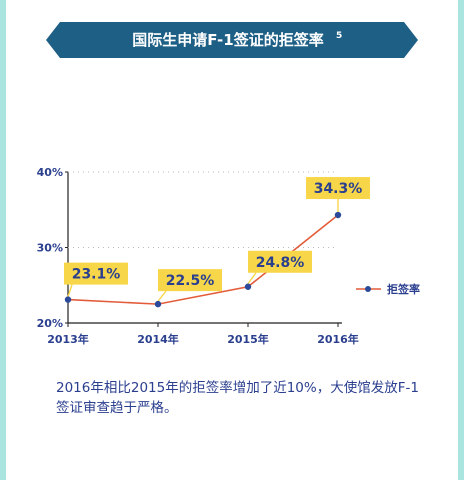 This screenshot has height=480, width=464. Describe the element at coordinates (248, 339) in the screenshot. I see `x-tick-label: 2015年` at that location.